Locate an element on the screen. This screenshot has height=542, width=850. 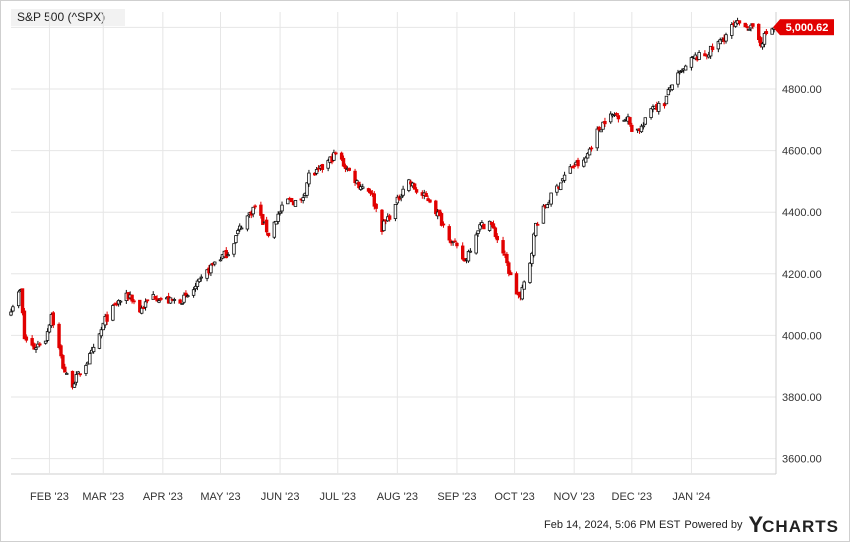
x-tick-label: JUL '23 is located at coordinates (337, 497).